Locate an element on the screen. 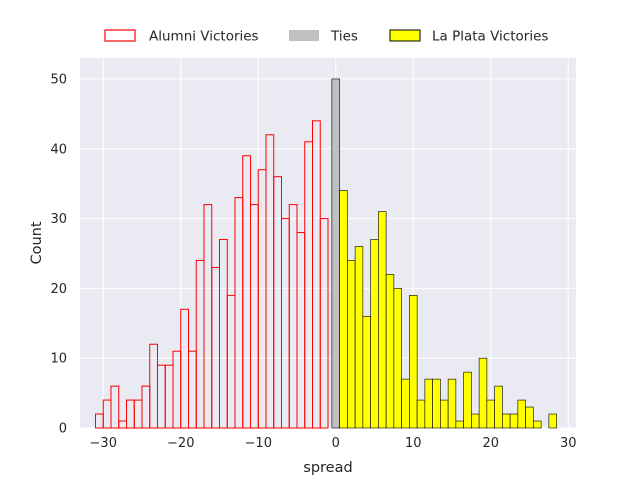 This screenshot has width=640, height=480. x-tick-label: 30 is located at coordinates (568, 443).